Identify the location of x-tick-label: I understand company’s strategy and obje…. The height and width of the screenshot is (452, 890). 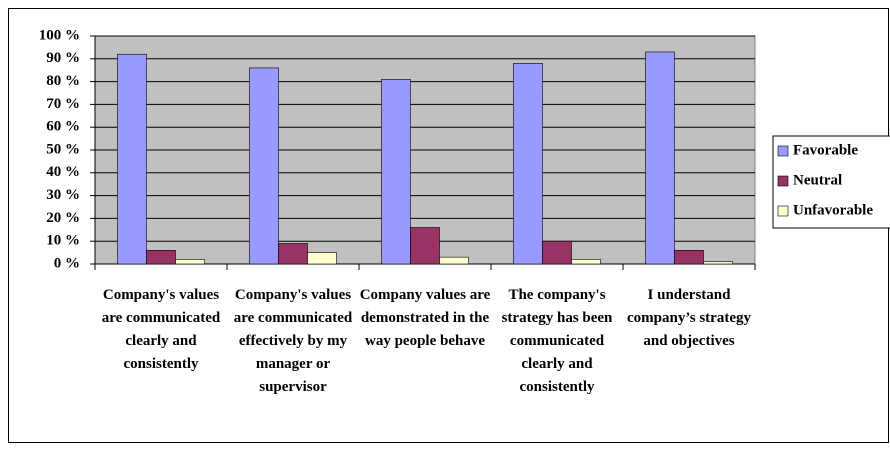
(688, 318).